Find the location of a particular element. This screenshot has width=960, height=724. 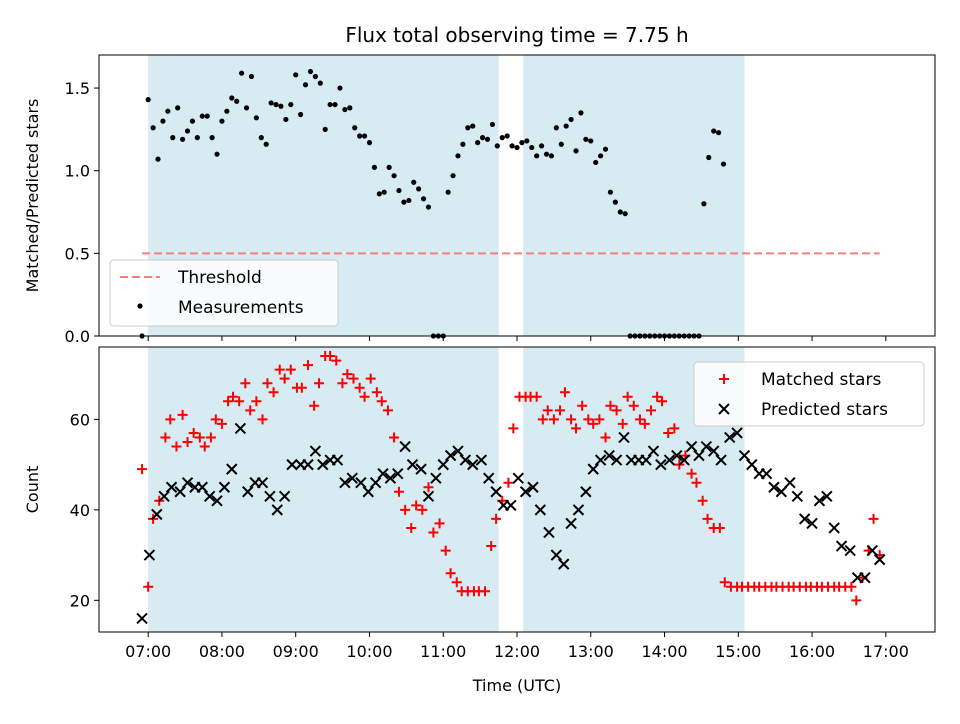

x-tick-label: 11:00 is located at coordinates (443, 651).